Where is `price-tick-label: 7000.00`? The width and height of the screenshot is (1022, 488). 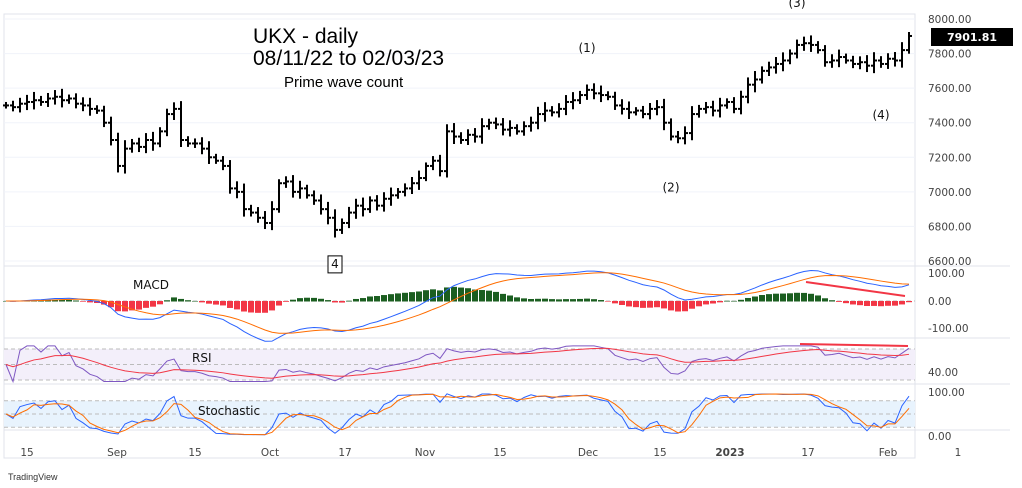
price-tick-label: 7000.00 is located at coordinates (949, 193).